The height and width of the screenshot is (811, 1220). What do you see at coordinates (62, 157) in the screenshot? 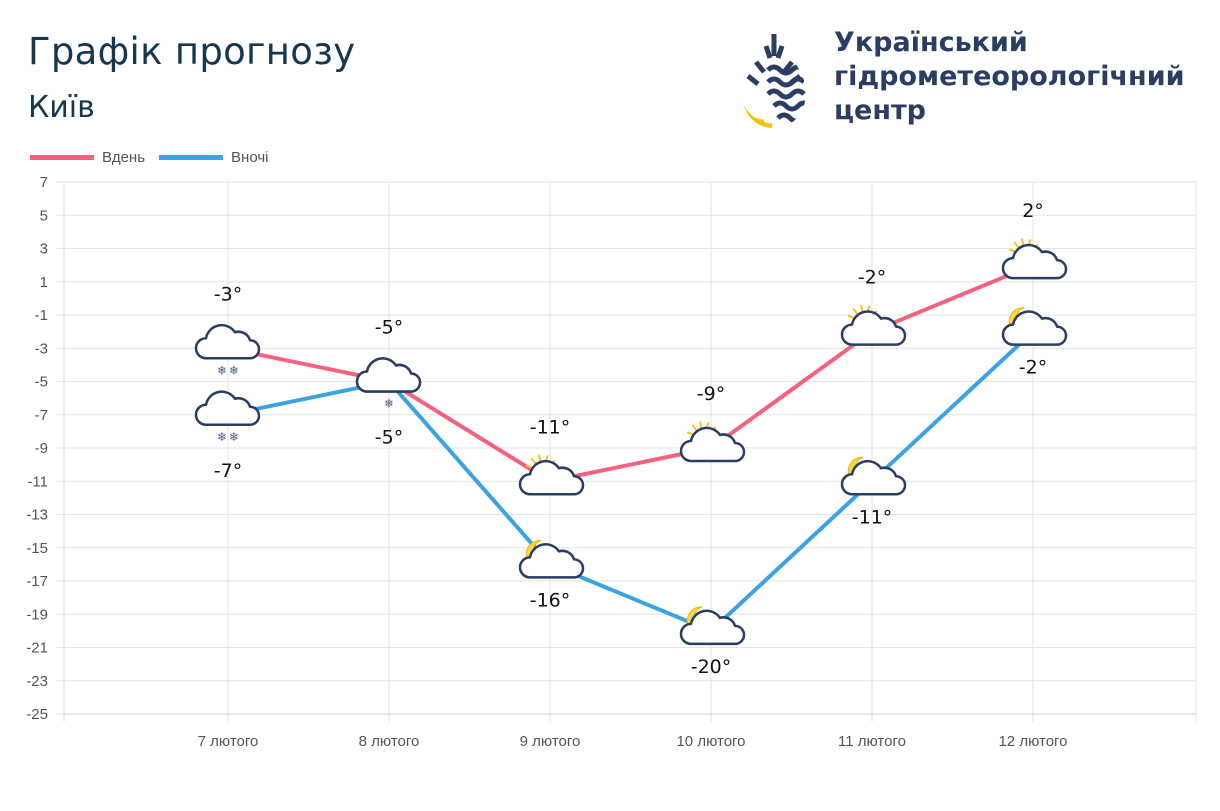
I see `legend-swatch-day` at bounding box center [62, 157].